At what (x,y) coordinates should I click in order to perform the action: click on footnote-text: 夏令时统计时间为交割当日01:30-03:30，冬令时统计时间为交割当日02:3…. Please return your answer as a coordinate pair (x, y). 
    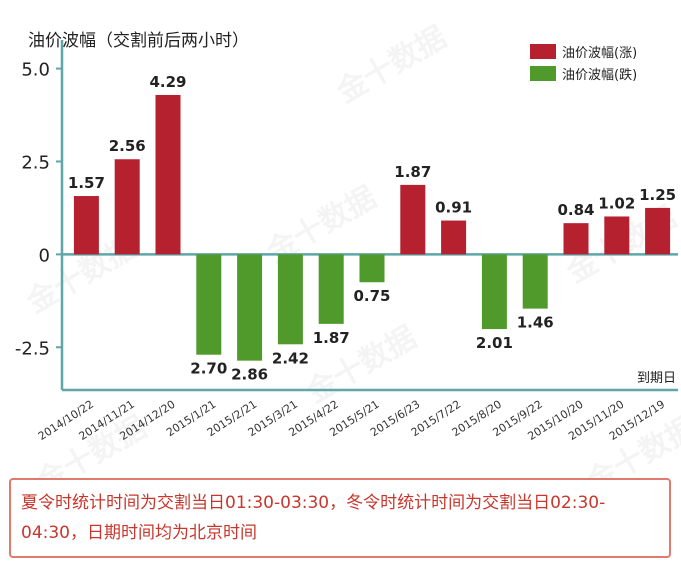
    Looking at the image, I should click on (313, 518).